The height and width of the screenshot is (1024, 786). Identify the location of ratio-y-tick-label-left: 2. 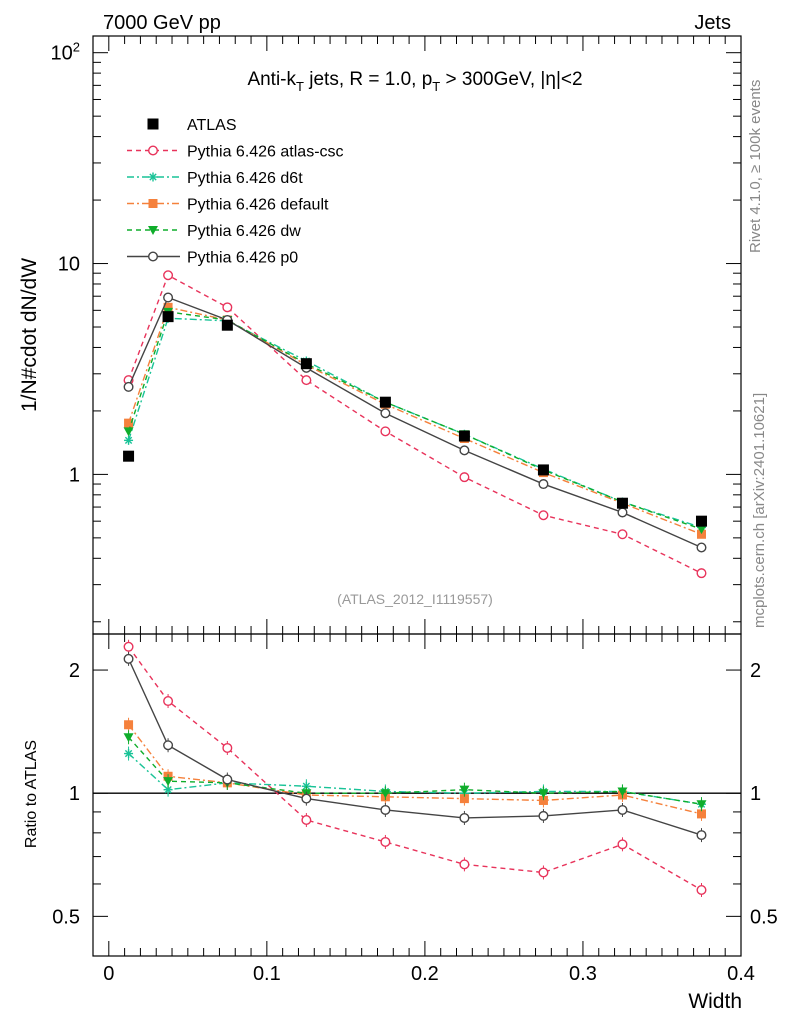
(74, 671).